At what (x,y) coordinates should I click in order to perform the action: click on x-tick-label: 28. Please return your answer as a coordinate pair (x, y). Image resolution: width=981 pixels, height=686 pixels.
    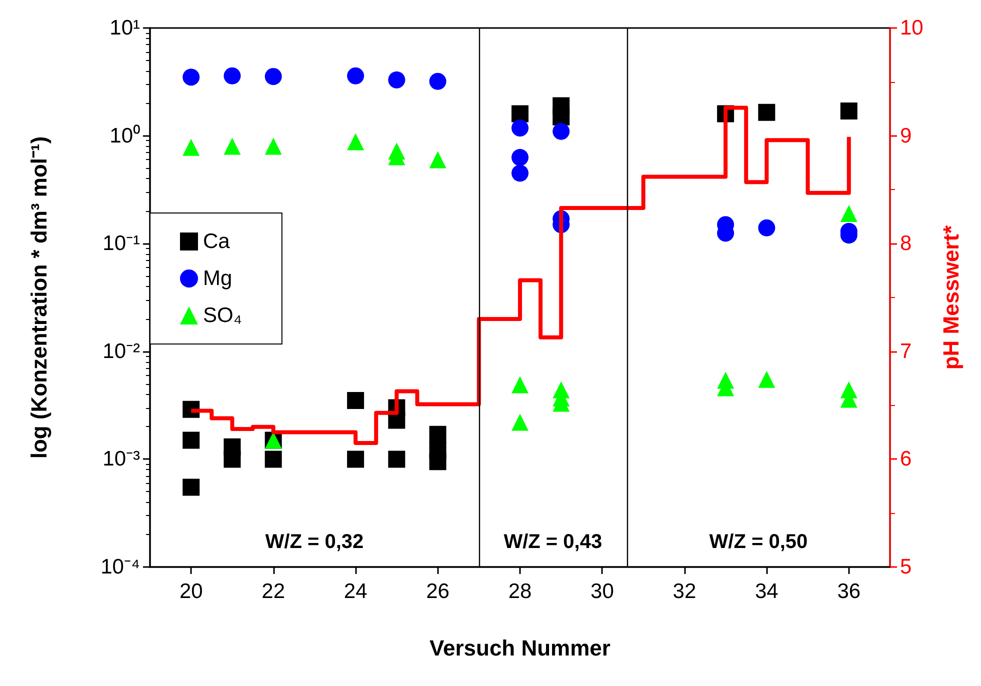
    Looking at the image, I should click on (520, 591).